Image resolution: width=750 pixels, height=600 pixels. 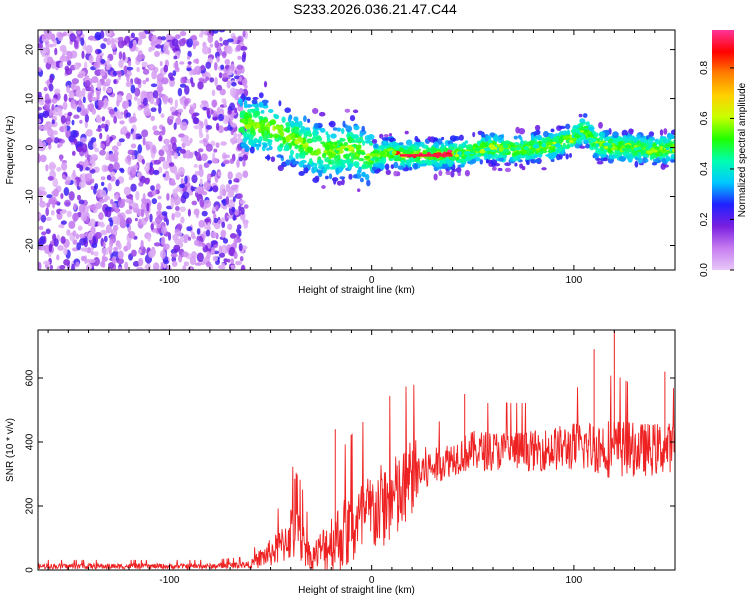 I want to click on spectrogram-x-tick-label: -100, so click(x=169, y=280).